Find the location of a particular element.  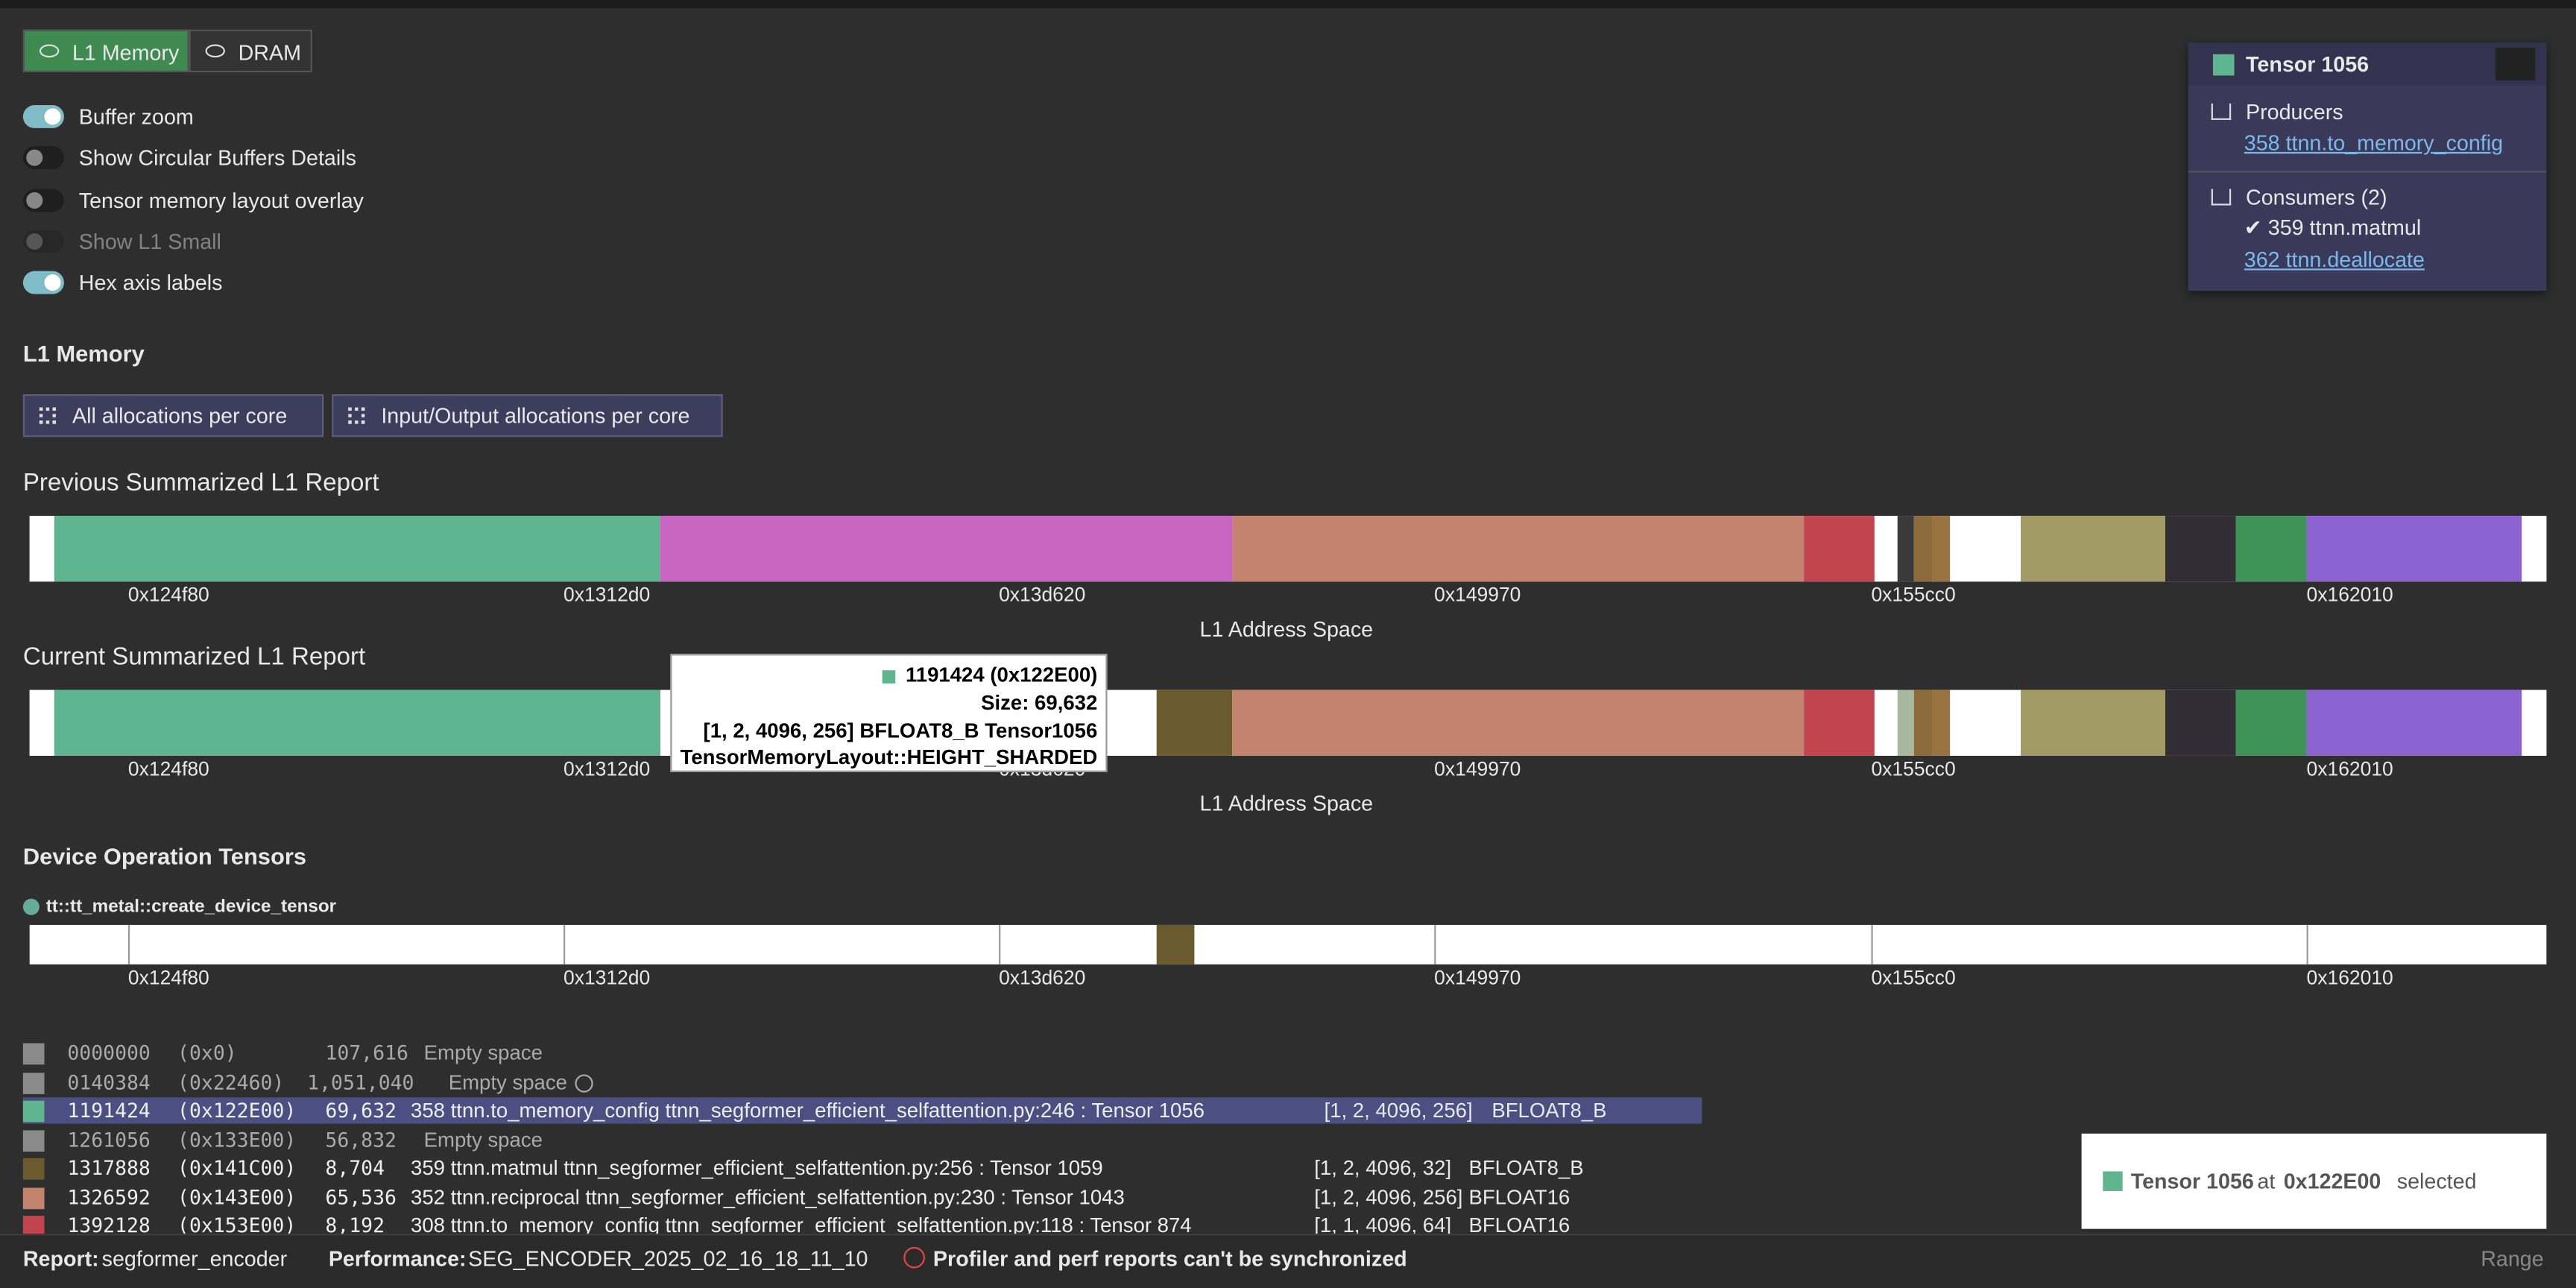

shape: [1, 2, 4096, 256] is located at coordinates (1398, 1111).